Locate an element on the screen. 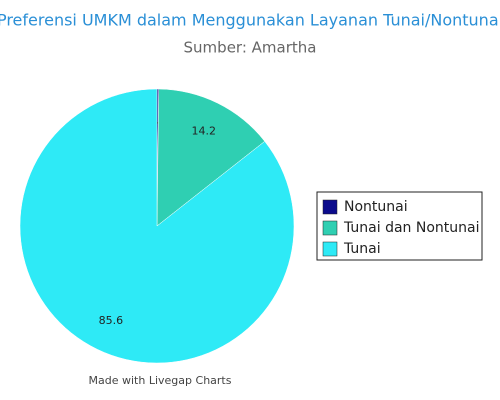 The width and height of the screenshot is (500, 400). legend-label: Tunai dan Nontunai is located at coordinates (411, 228).